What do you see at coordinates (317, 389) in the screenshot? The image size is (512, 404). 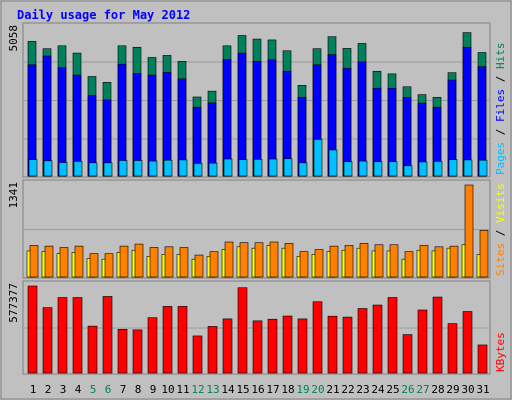 I see `x-tick-label: 20` at bounding box center [317, 389].